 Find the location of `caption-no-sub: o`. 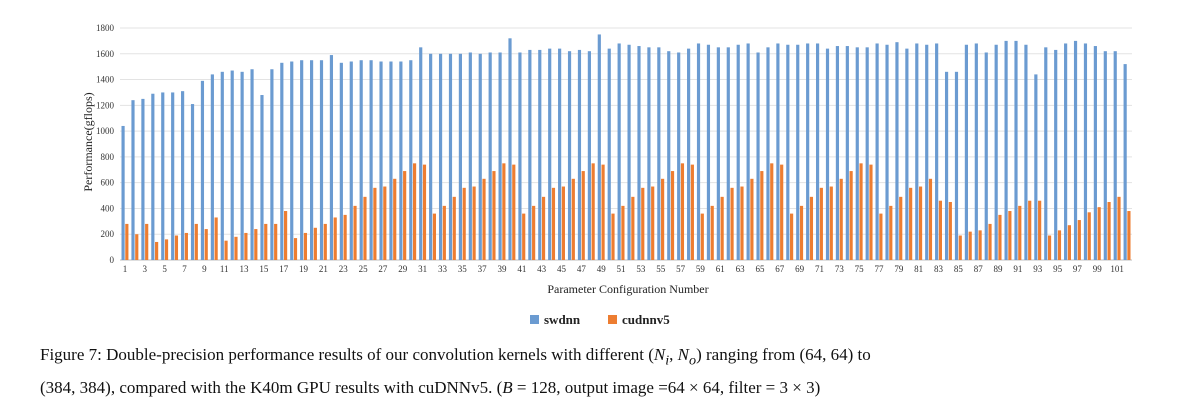

caption-no-sub: o is located at coordinates (693, 360).